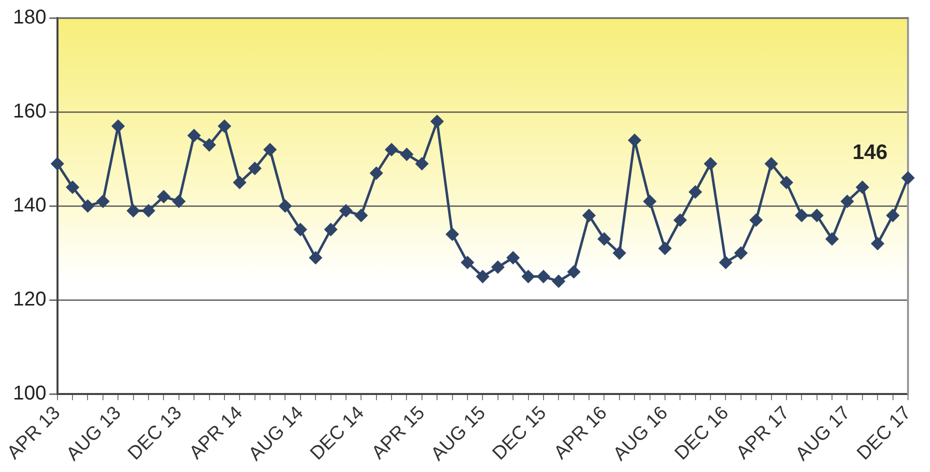 The height and width of the screenshot is (472, 930). I want to click on y-tick-label: 120, so click(29, 299).